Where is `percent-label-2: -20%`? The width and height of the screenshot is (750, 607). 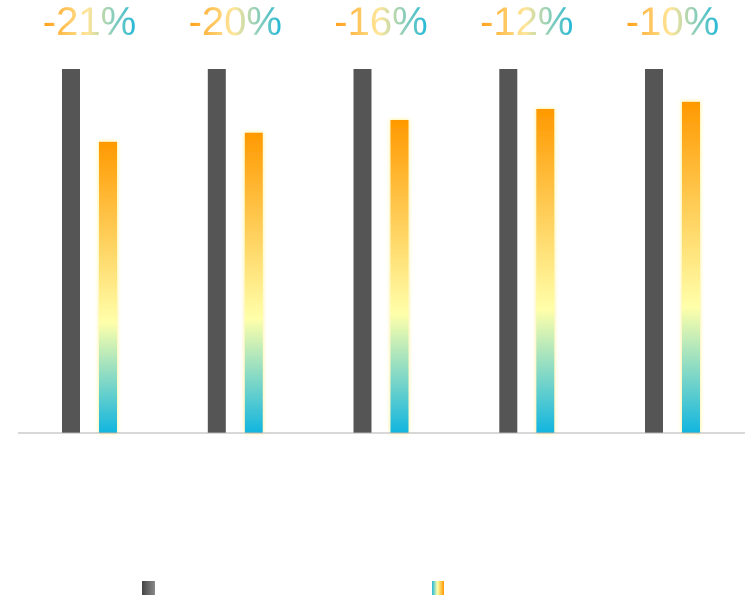
percent-label-2: -20% is located at coordinates (235, 22).